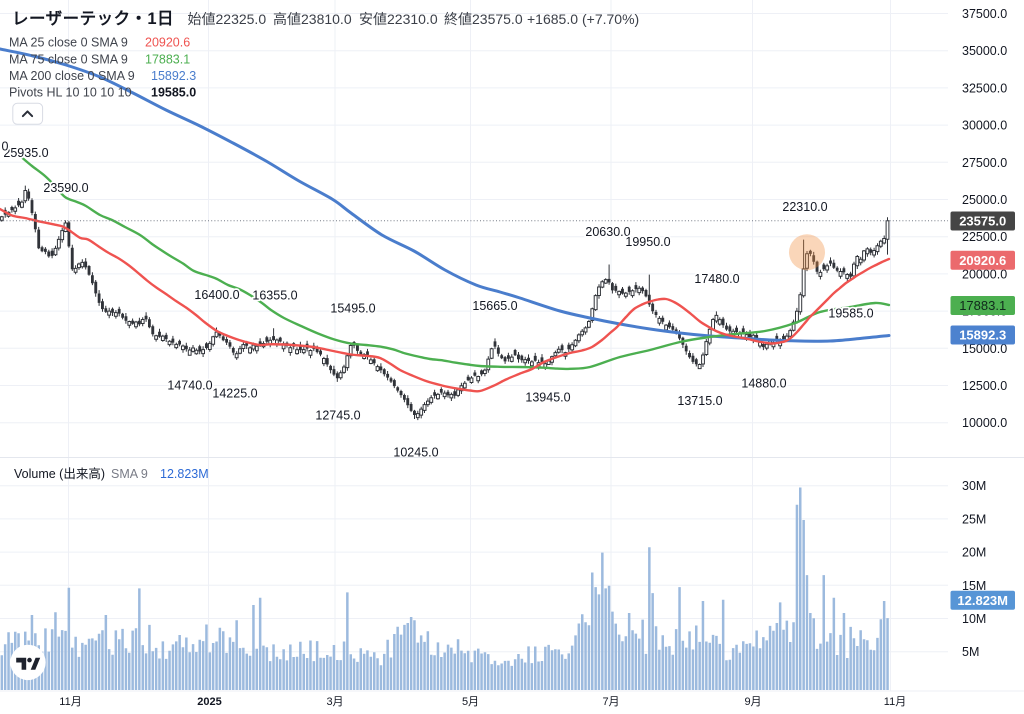 The width and height of the screenshot is (1024, 714). I want to click on svg-text: +1685.0, so click(552, 19).